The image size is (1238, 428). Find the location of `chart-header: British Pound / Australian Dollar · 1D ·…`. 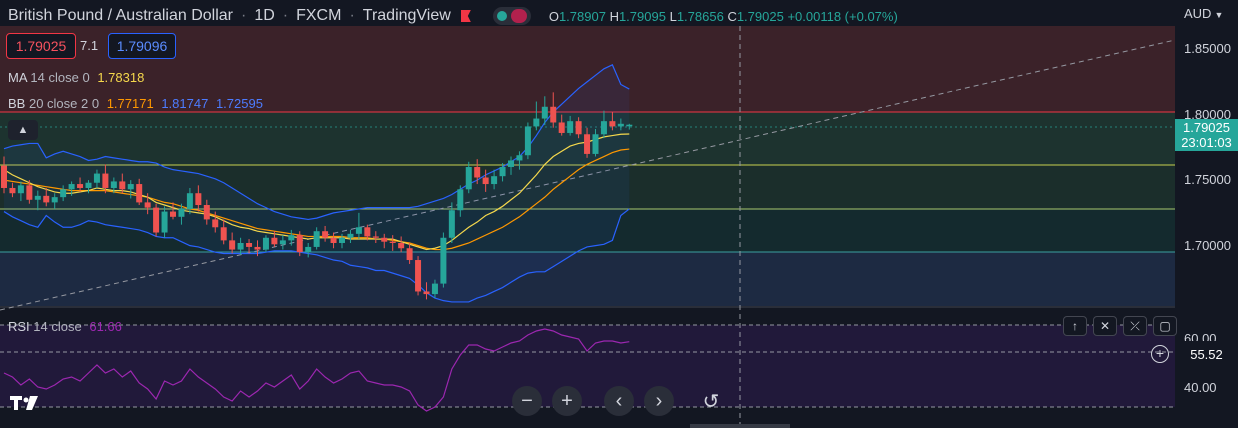

chart-header: British Pound / Australian Dollar · 1D ·… is located at coordinates (453, 16).